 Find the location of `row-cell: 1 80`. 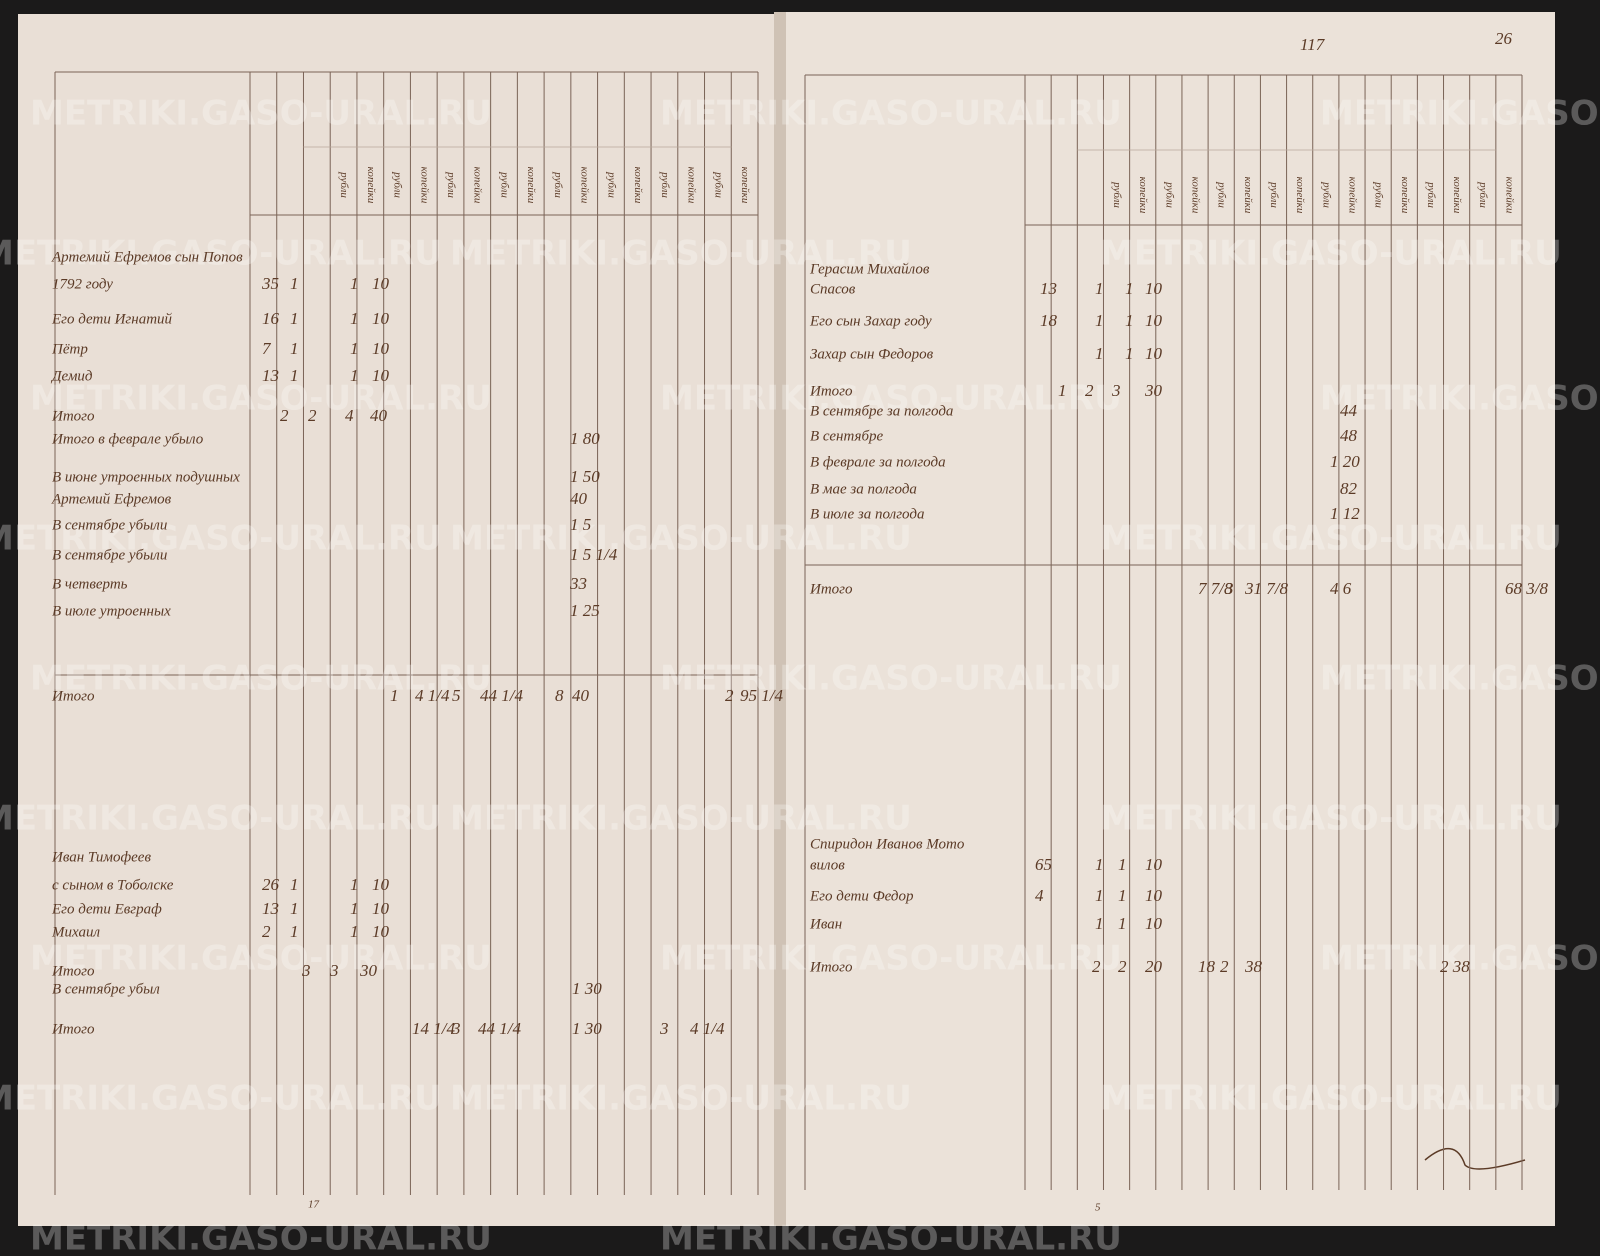

row-cell: 1 80 is located at coordinates (585, 438).